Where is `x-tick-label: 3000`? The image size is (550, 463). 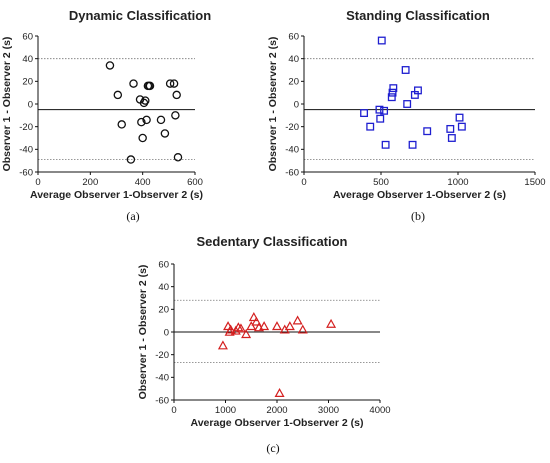
x-tick-label: 3000 is located at coordinates (328, 410).